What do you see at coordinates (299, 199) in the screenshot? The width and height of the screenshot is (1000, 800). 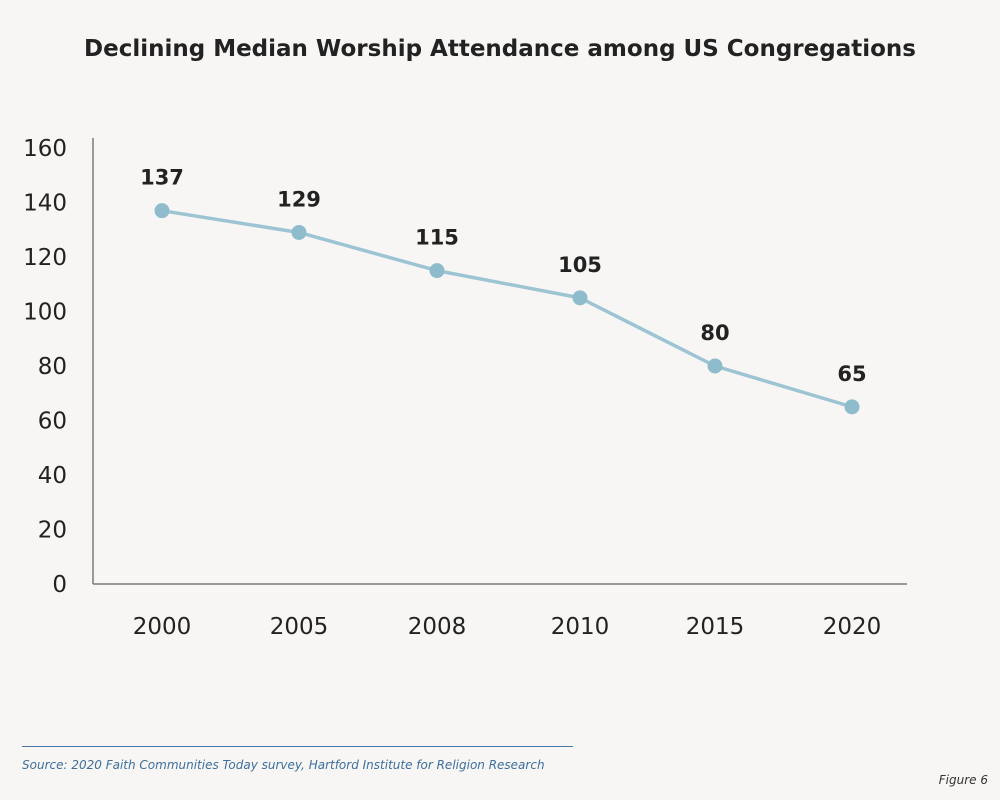 I see `data-label: 129` at bounding box center [299, 199].